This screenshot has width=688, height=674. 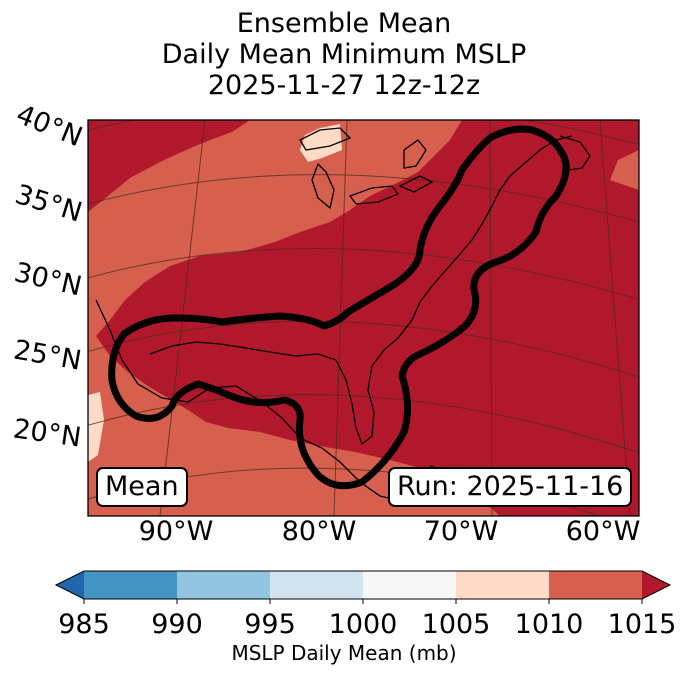 What do you see at coordinates (47, 280) in the screenshot?
I see `lat-label-30n: 30°N` at bounding box center [47, 280].